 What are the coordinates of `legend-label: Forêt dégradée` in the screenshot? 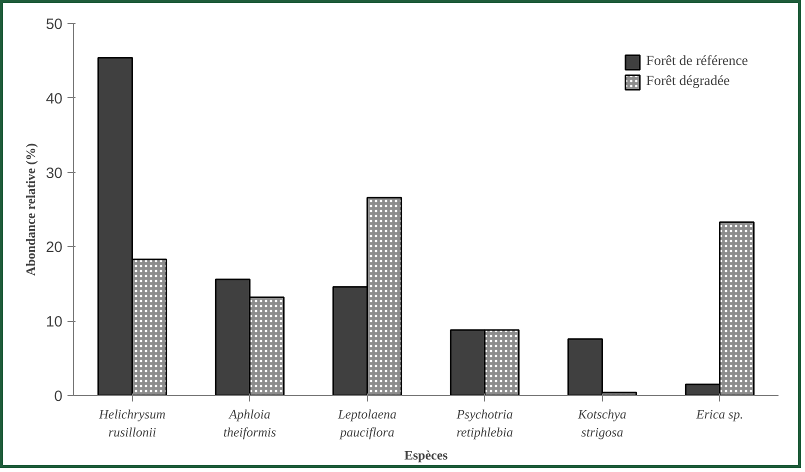 It's located at (688, 82).